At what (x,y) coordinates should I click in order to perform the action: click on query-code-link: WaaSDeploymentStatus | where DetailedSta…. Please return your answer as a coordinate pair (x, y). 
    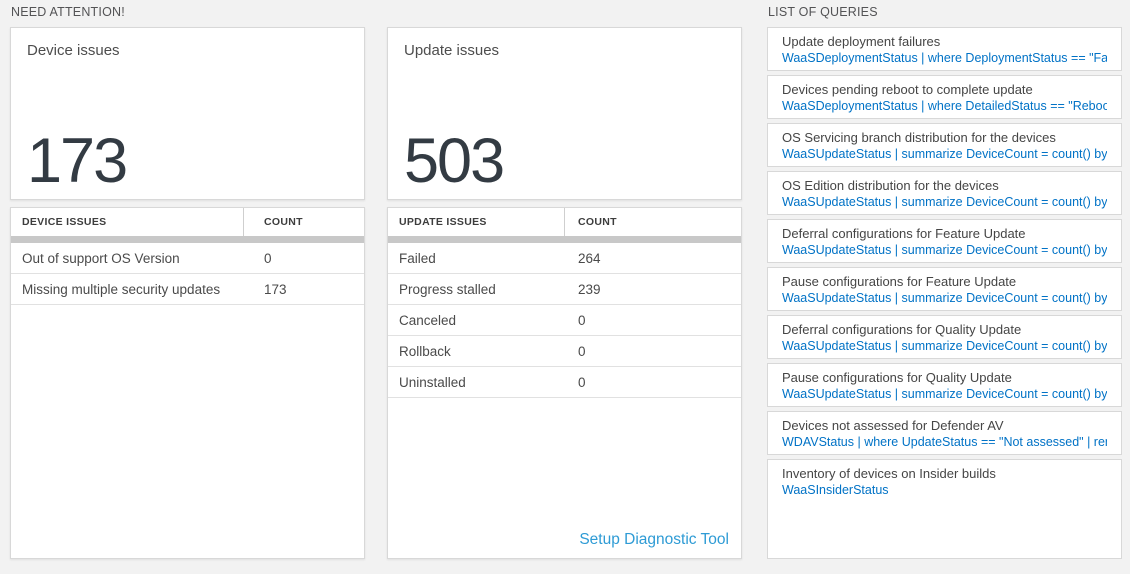
    Looking at the image, I should click on (944, 106).